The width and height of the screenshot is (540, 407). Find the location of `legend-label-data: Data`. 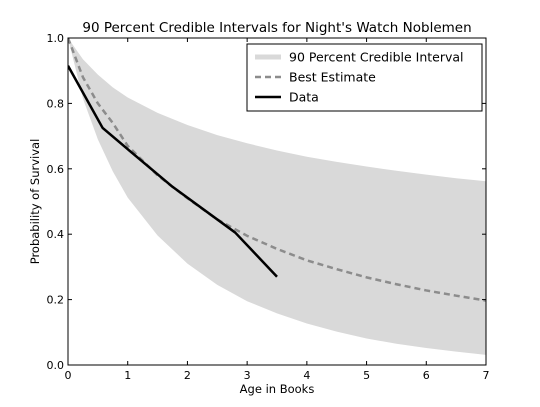

legend-label-data: Data is located at coordinates (304, 97).